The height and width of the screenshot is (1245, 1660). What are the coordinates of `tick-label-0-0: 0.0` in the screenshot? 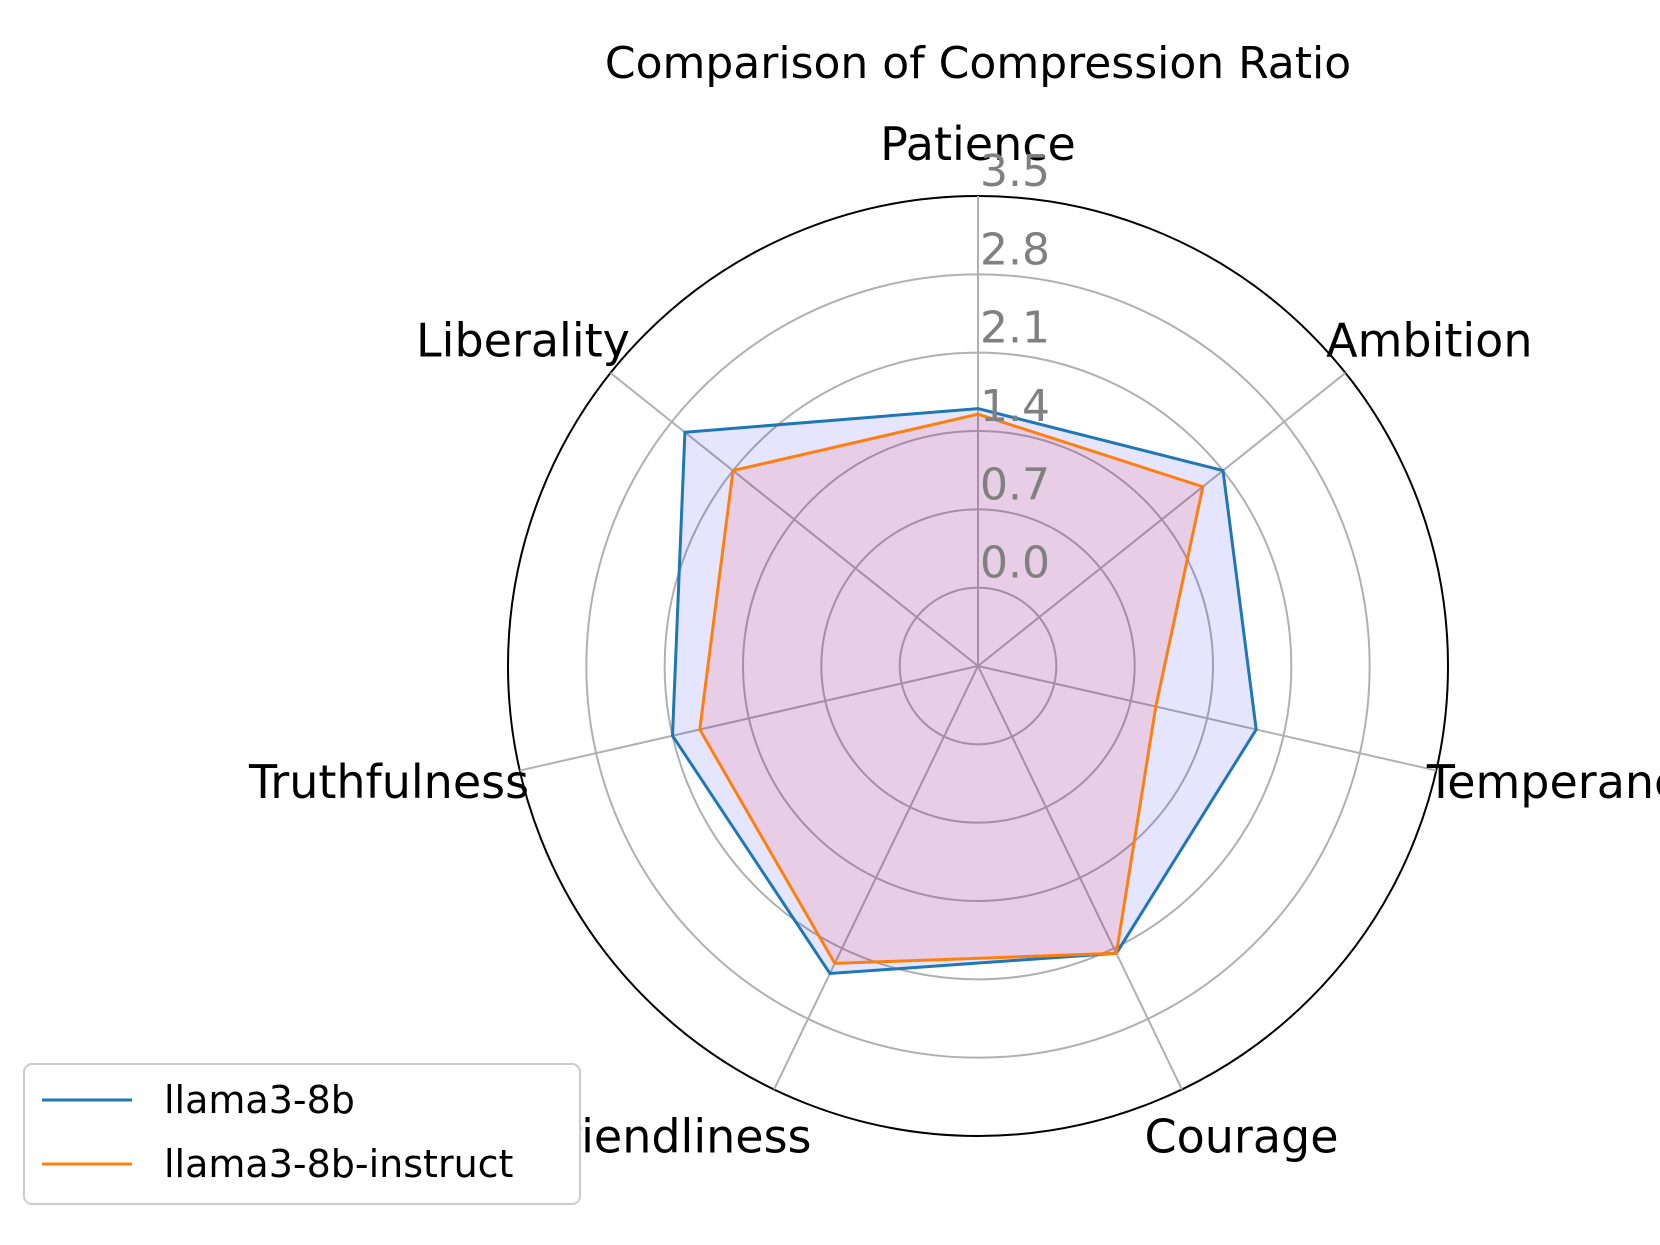 It's located at (1015, 563).